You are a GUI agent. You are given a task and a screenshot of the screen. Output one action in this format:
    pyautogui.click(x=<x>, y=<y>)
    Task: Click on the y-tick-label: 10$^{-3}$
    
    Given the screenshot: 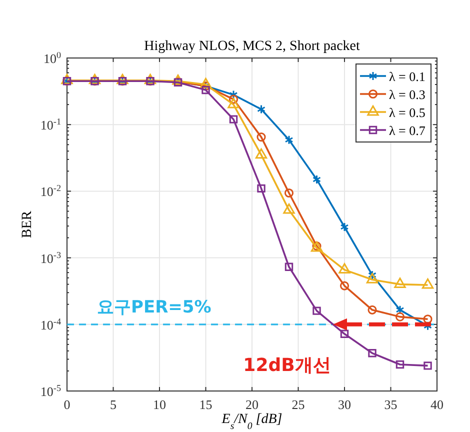 What is the action you would take?
    pyautogui.click(x=51, y=258)
    